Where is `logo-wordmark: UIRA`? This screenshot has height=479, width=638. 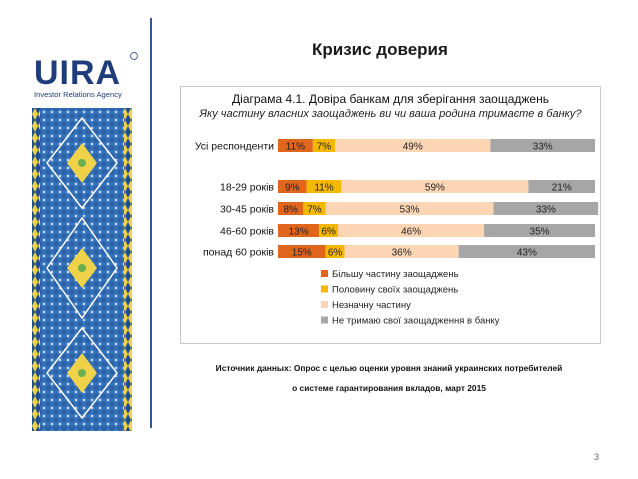
logo-wordmark: UIRA is located at coordinates (77, 73).